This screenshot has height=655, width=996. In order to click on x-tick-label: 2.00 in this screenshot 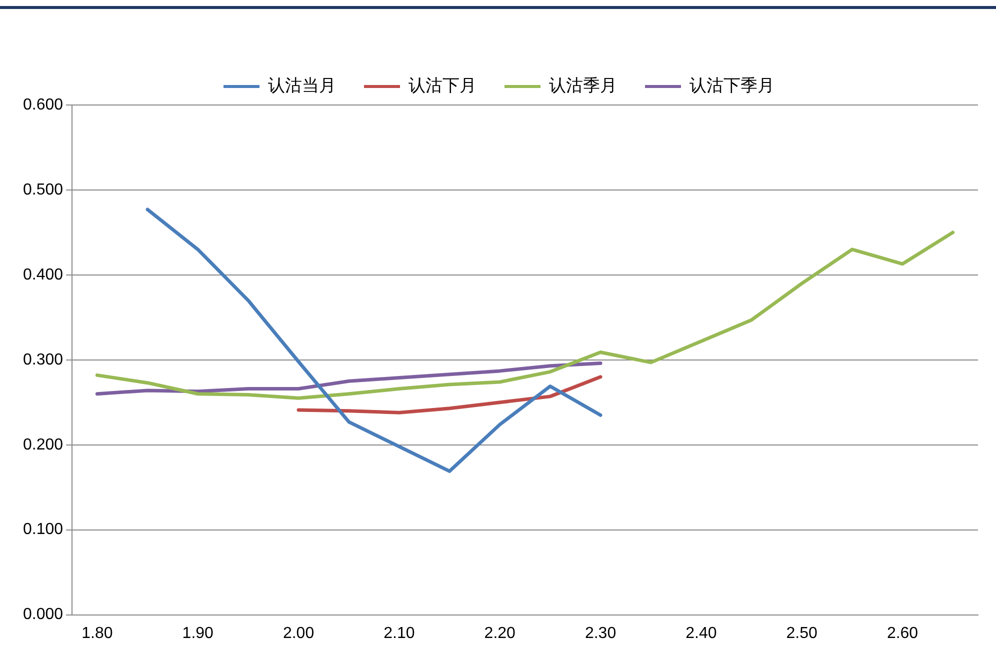, I will do `click(298, 633)`.